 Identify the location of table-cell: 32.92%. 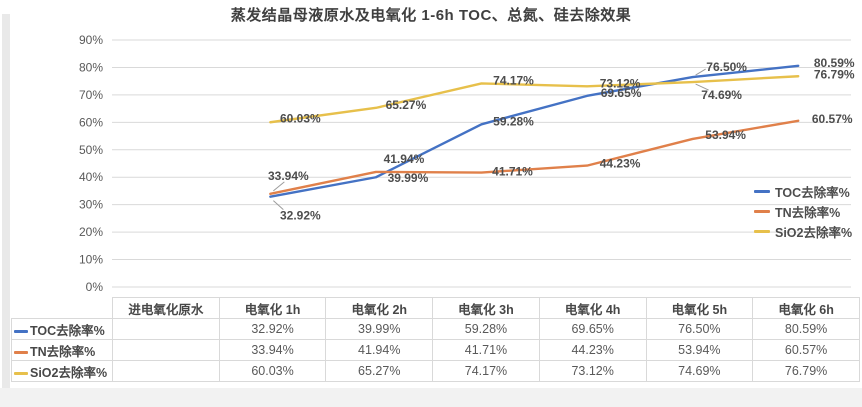
(272, 329).